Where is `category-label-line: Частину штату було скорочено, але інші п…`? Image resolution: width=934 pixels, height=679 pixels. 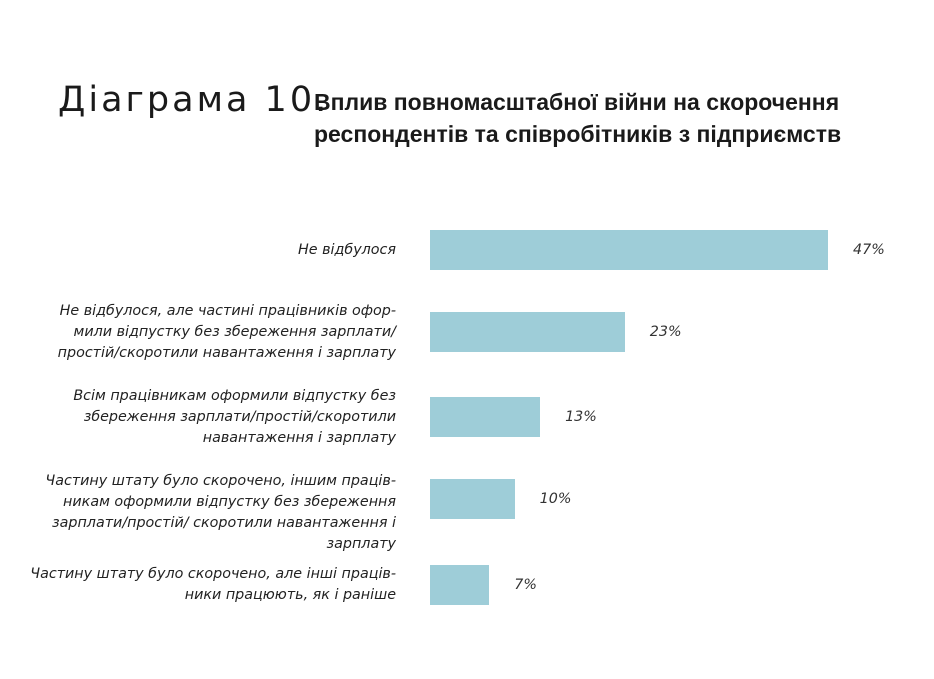 category-label-line: Частину штату було скорочено, але інші п… is located at coordinates (213, 574).